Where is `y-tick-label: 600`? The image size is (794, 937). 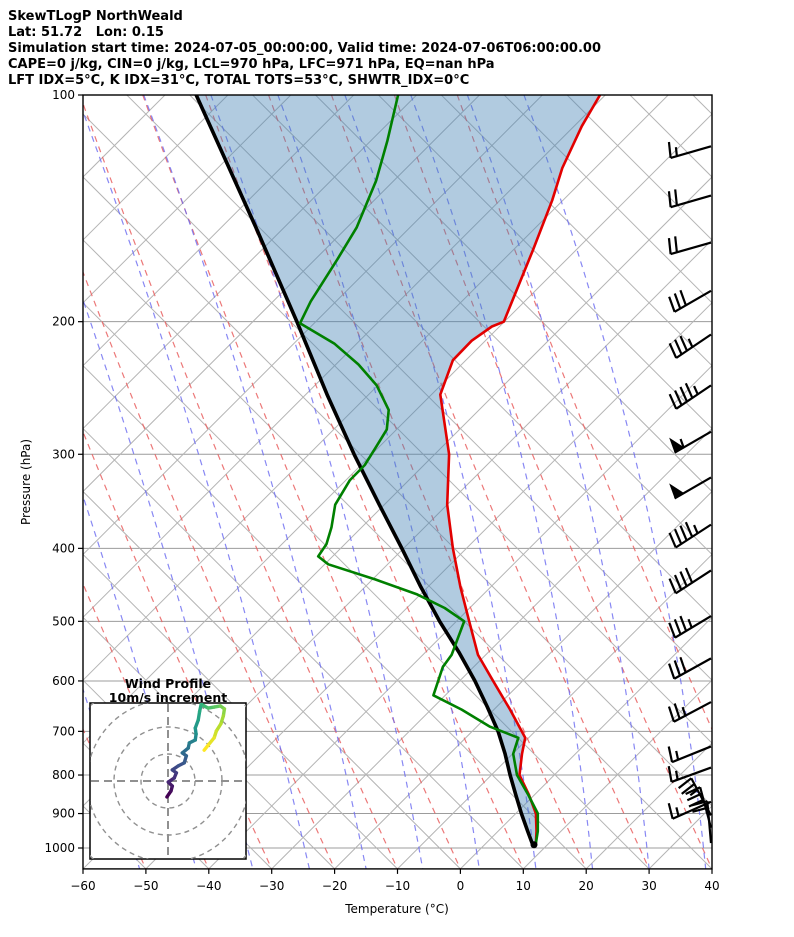
y-tick-label: 600 is located at coordinates (63, 681).